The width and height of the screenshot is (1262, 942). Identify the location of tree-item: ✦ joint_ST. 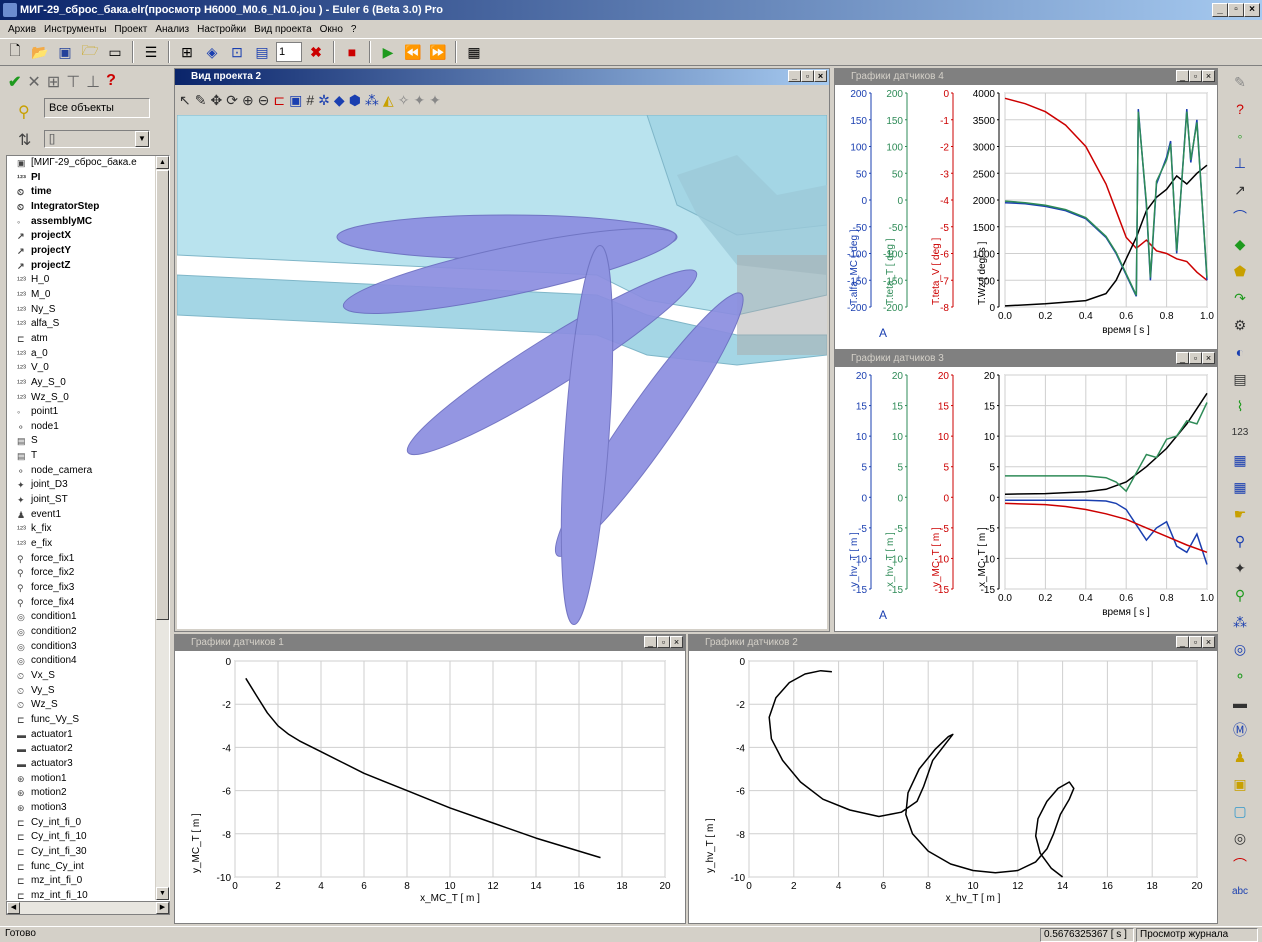
(88, 500).